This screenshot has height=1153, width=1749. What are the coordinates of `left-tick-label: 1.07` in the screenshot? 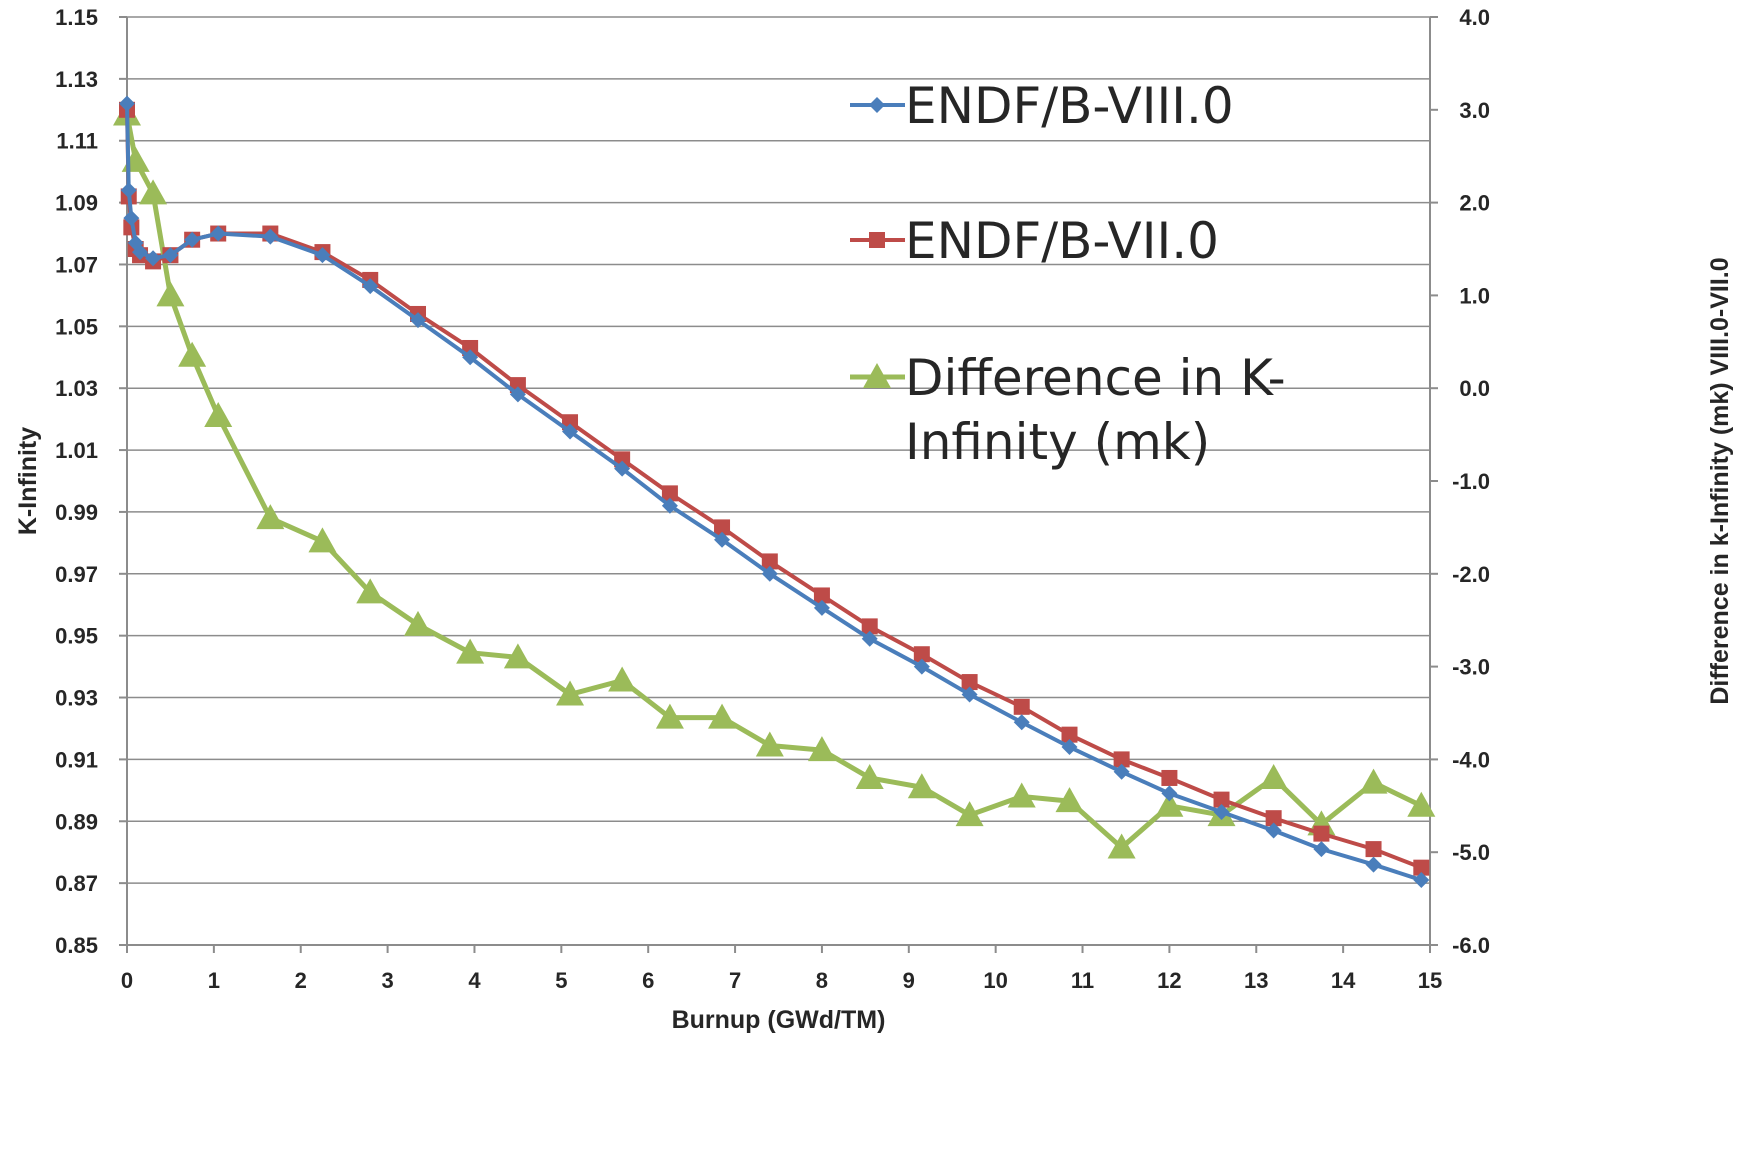 It's located at (76, 264).